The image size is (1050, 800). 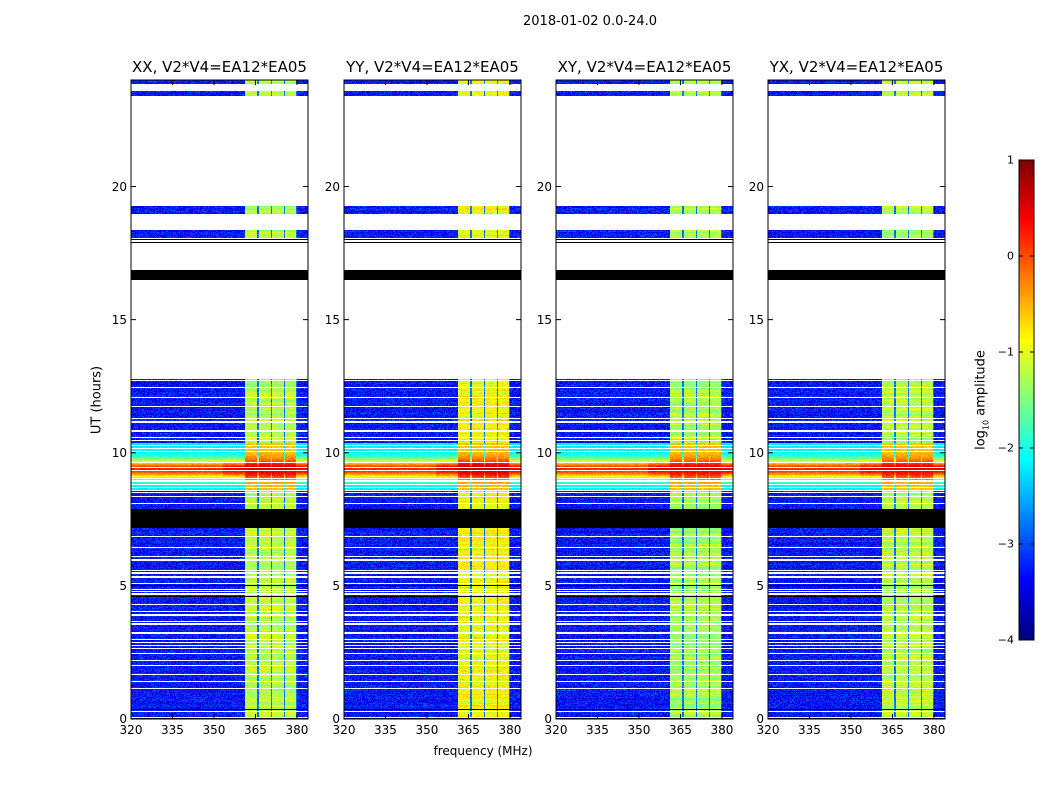 I want to click on panel-title-2: XY, V2*V4=EA12*EA05, so click(x=644, y=67).